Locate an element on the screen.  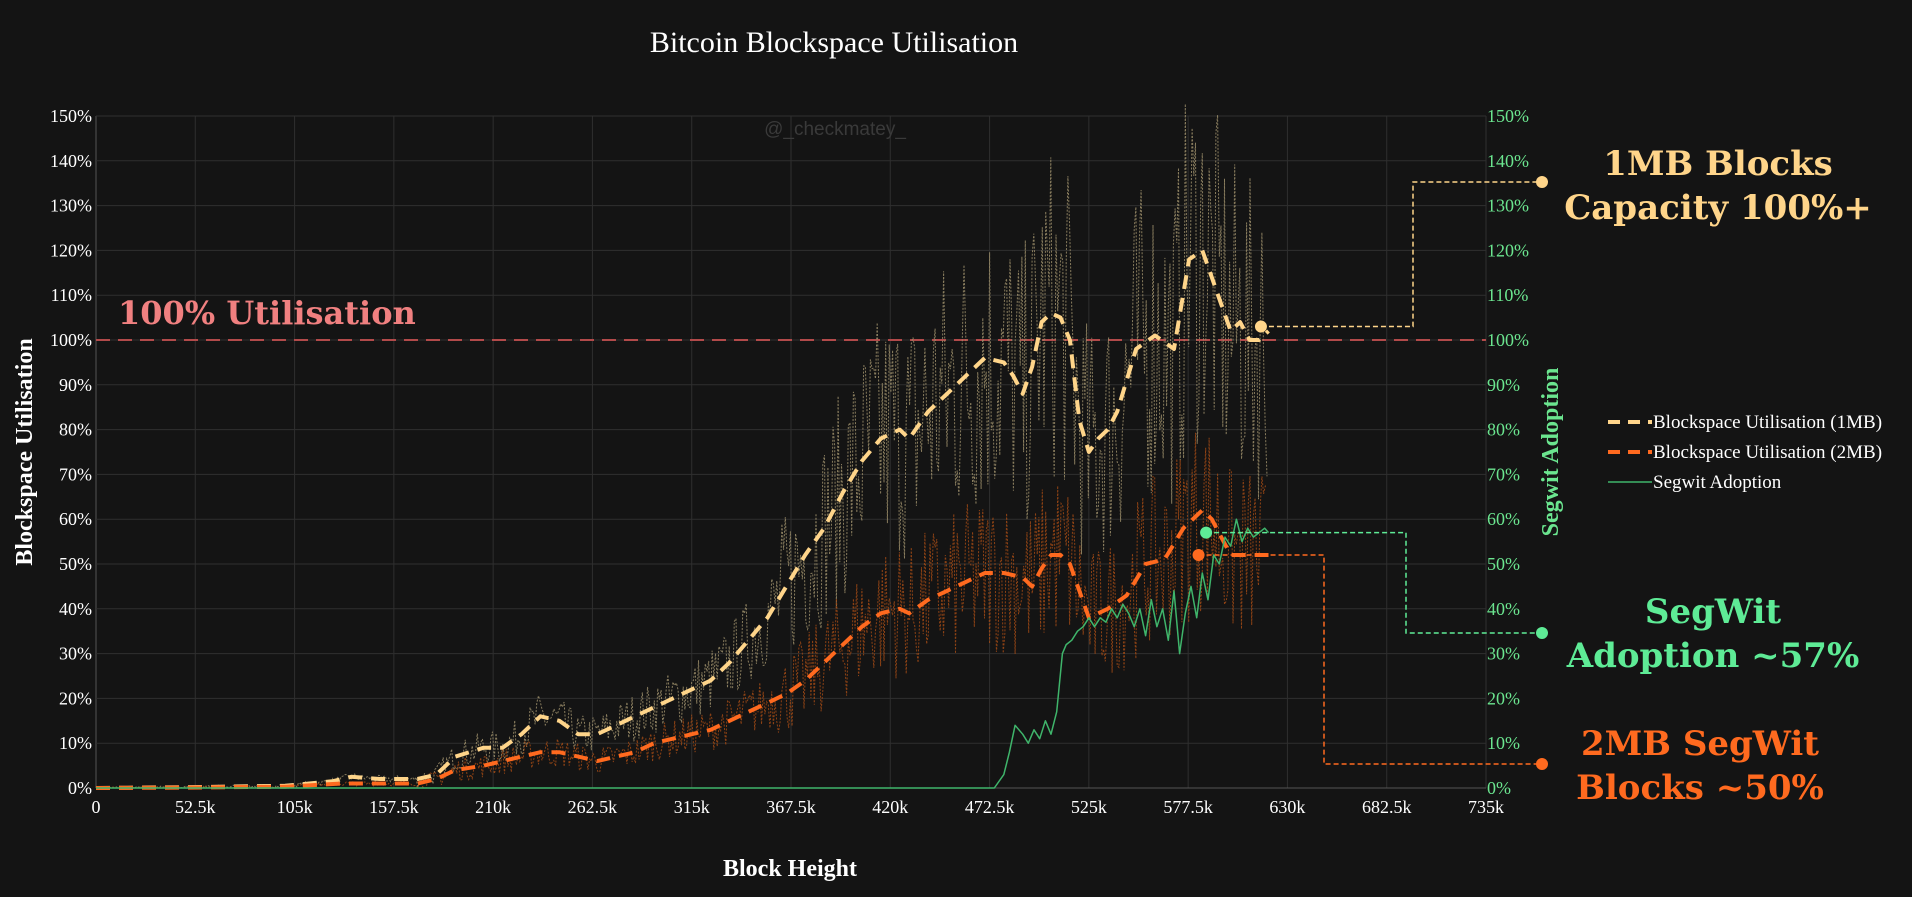
y-tick-label: 50% is located at coordinates (75, 564).